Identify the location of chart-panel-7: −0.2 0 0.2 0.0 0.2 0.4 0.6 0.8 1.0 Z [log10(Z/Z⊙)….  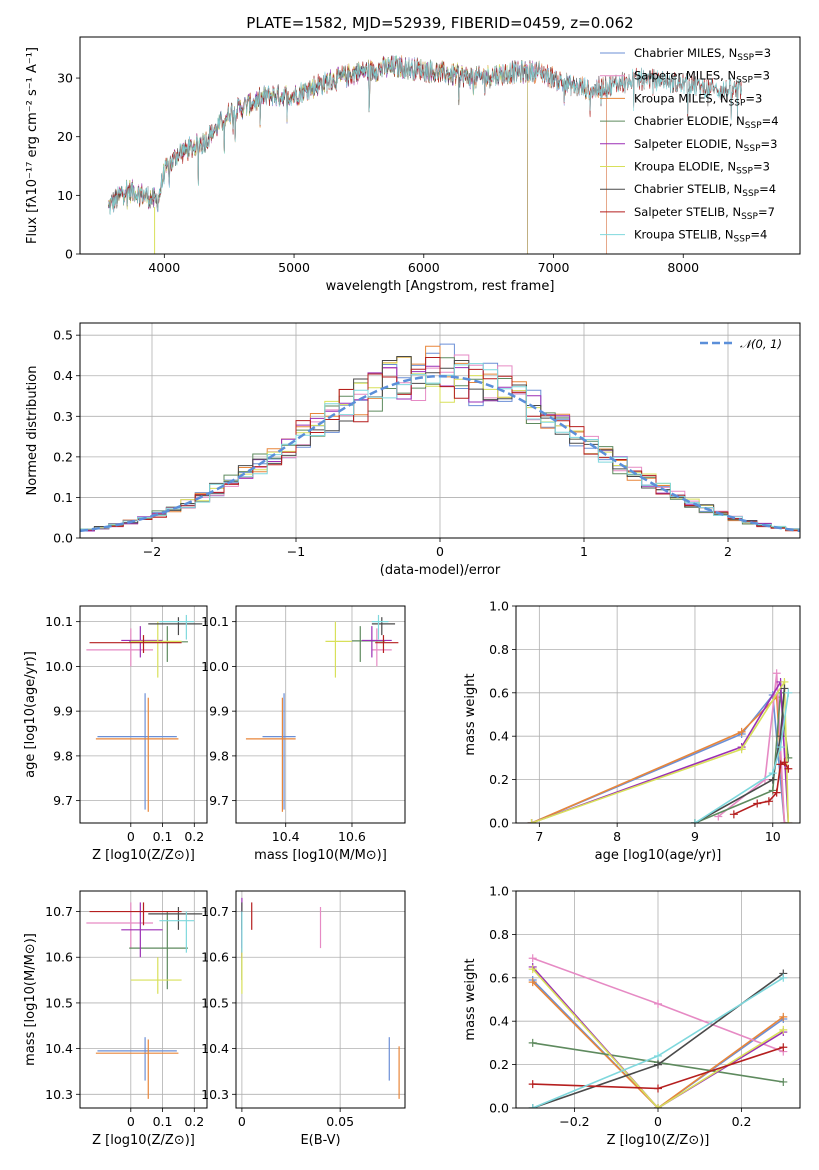
(632, 1016).